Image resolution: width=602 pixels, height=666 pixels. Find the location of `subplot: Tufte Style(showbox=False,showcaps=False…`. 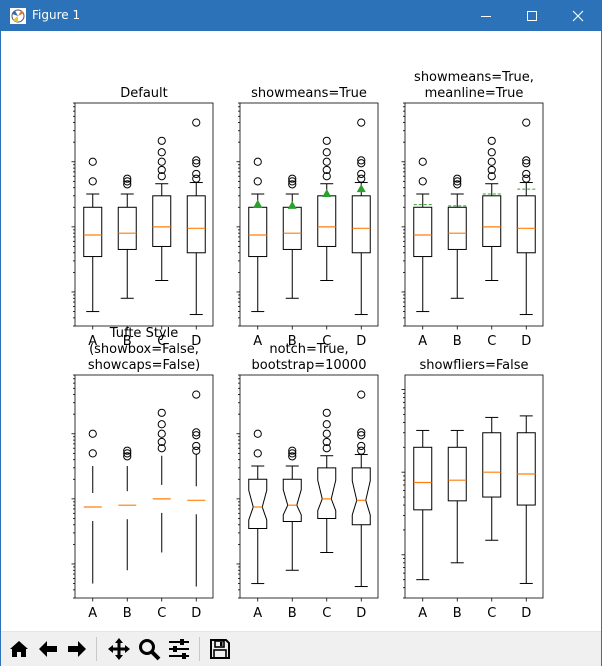

subplot: Tufte Style(showbox=False,showcaps=False… is located at coordinates (142, 473).